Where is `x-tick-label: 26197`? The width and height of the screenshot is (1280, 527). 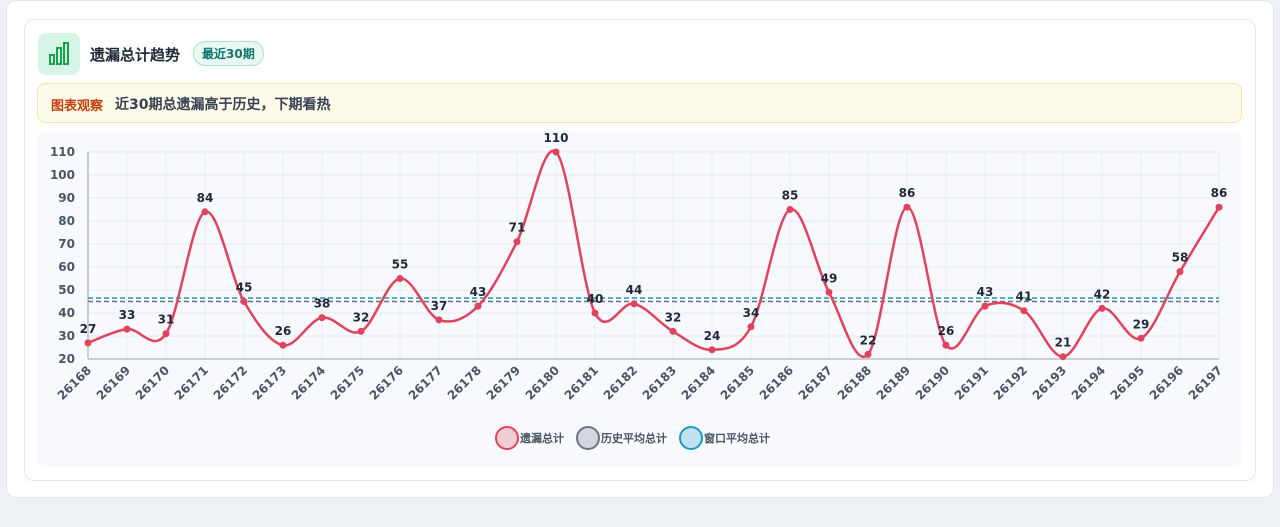 x-tick-label: 26197 is located at coordinates (1205, 382).